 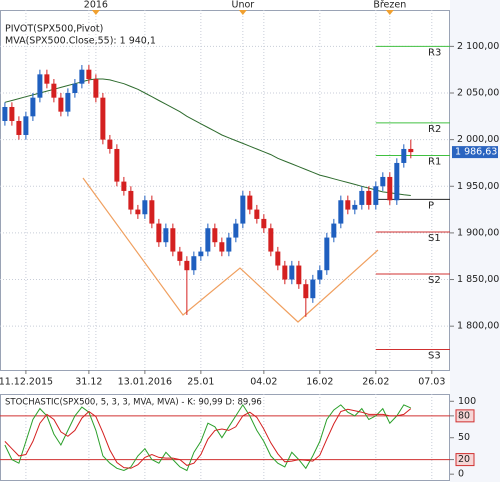 What do you see at coordinates (389, 5) in the screenshot?
I see `period-label: Březen` at bounding box center [389, 5].